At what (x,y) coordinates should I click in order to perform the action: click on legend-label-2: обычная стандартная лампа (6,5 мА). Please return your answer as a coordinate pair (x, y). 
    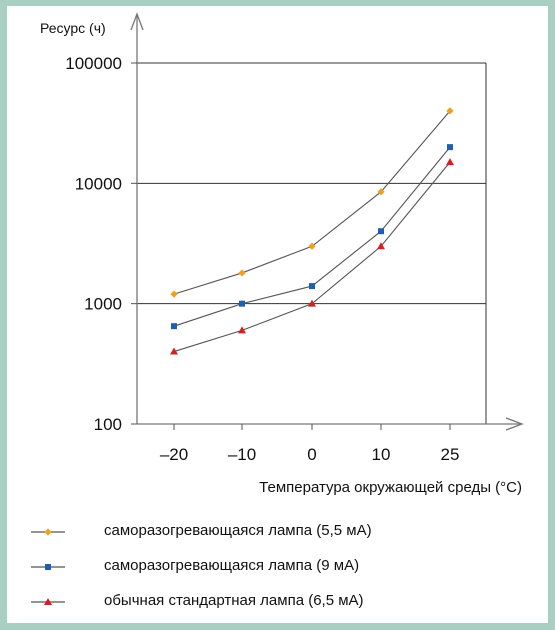
    Looking at the image, I should click on (234, 600).